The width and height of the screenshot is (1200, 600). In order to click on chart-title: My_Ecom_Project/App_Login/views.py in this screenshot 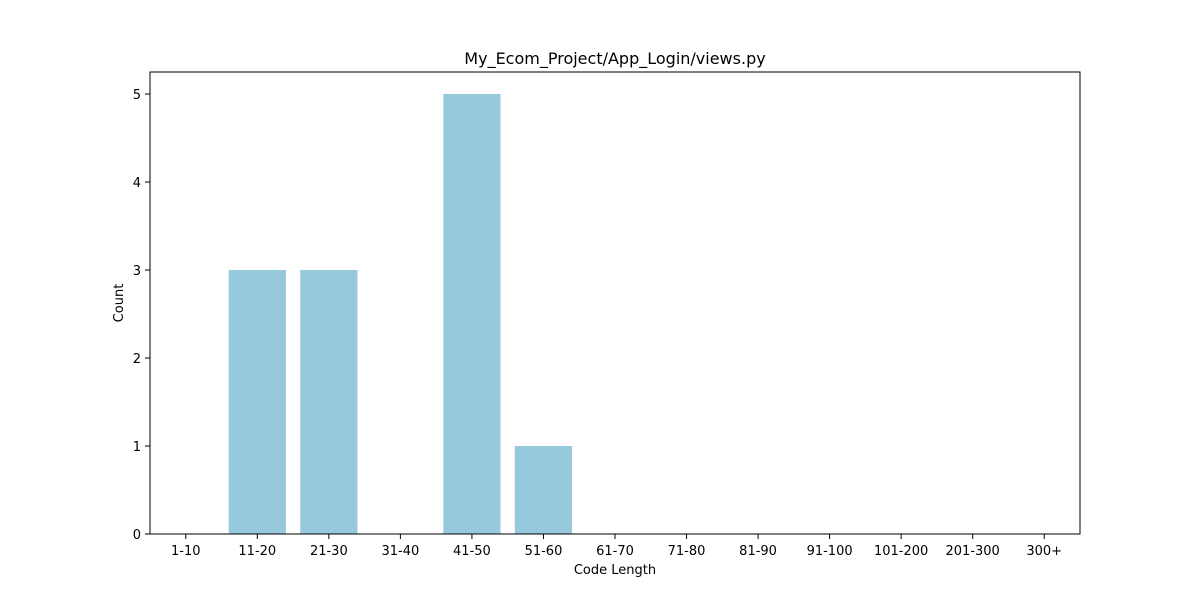, I will do `click(614, 59)`.